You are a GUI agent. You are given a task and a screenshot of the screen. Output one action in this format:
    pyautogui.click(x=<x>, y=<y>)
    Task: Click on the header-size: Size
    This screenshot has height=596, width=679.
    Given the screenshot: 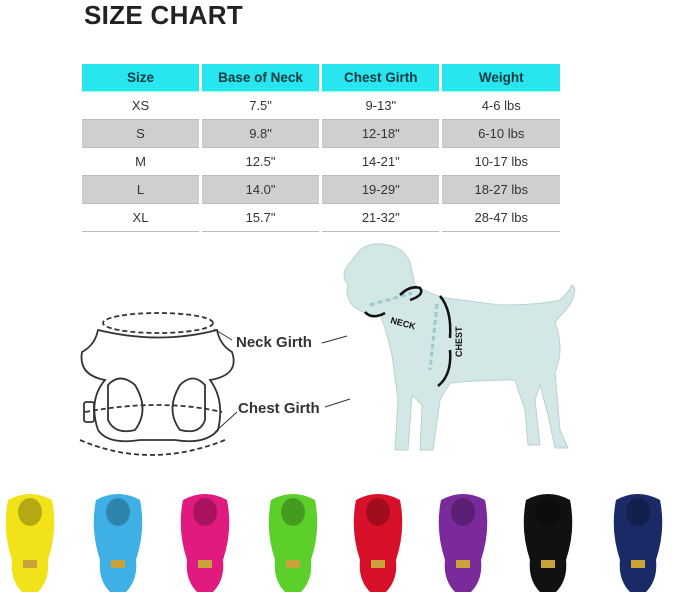 What is the action you would take?
    pyautogui.click(x=140, y=78)
    